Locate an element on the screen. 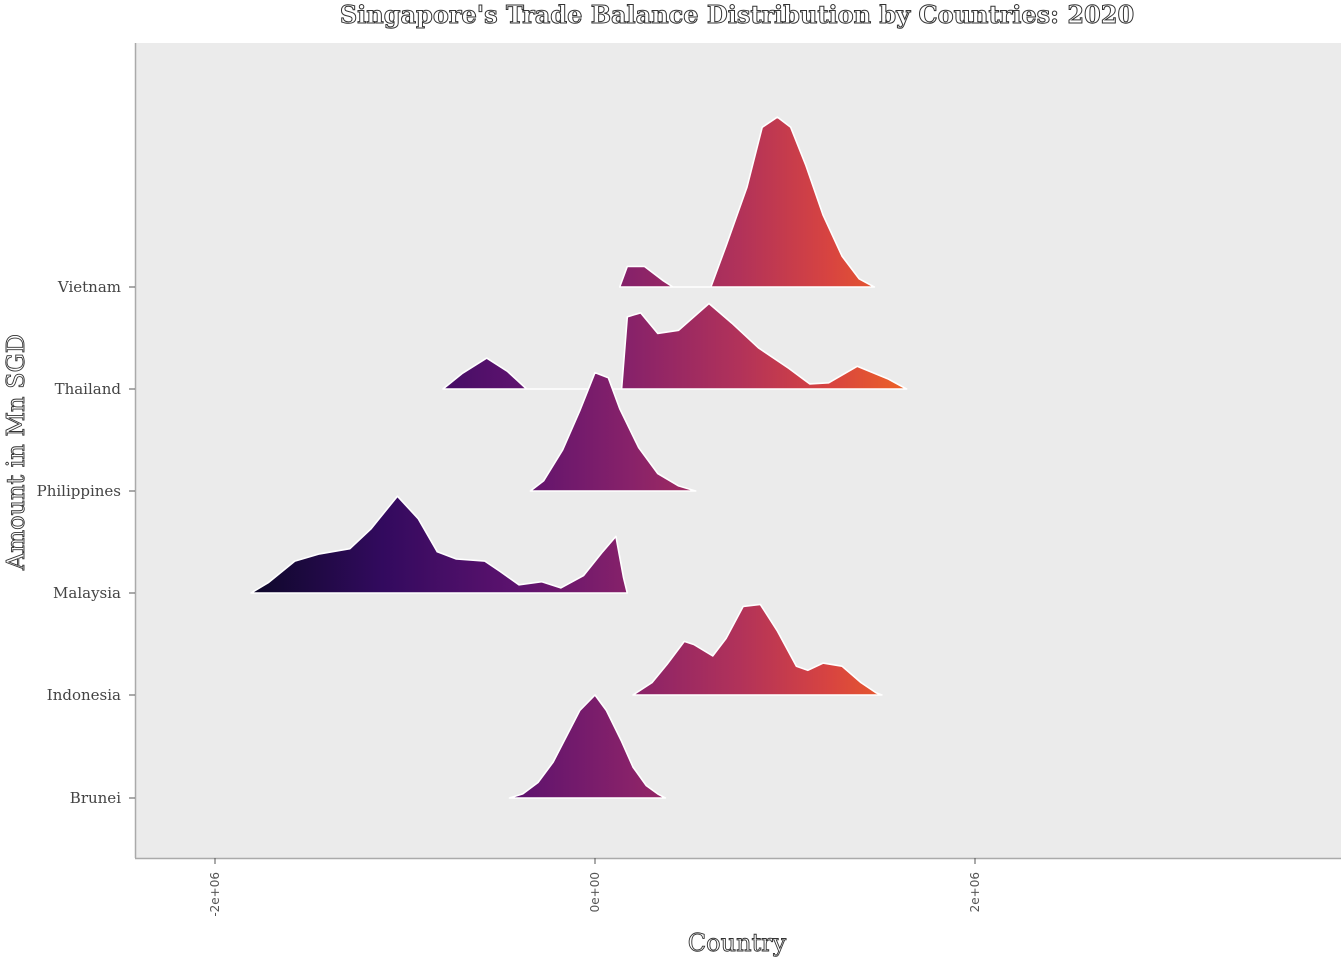 Image resolution: width=1344 pixels, height=960 pixels. y-tick-label: Vietnam is located at coordinates (89, 287).